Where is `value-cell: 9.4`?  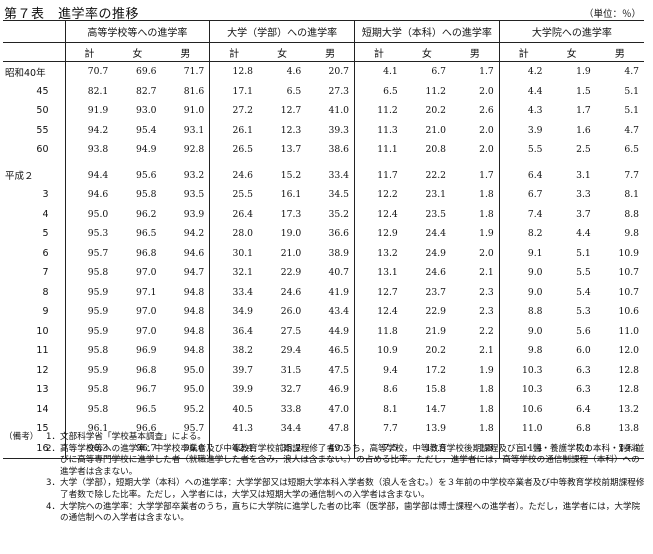
value-cell: 9.4 is located at coordinates (378, 370).